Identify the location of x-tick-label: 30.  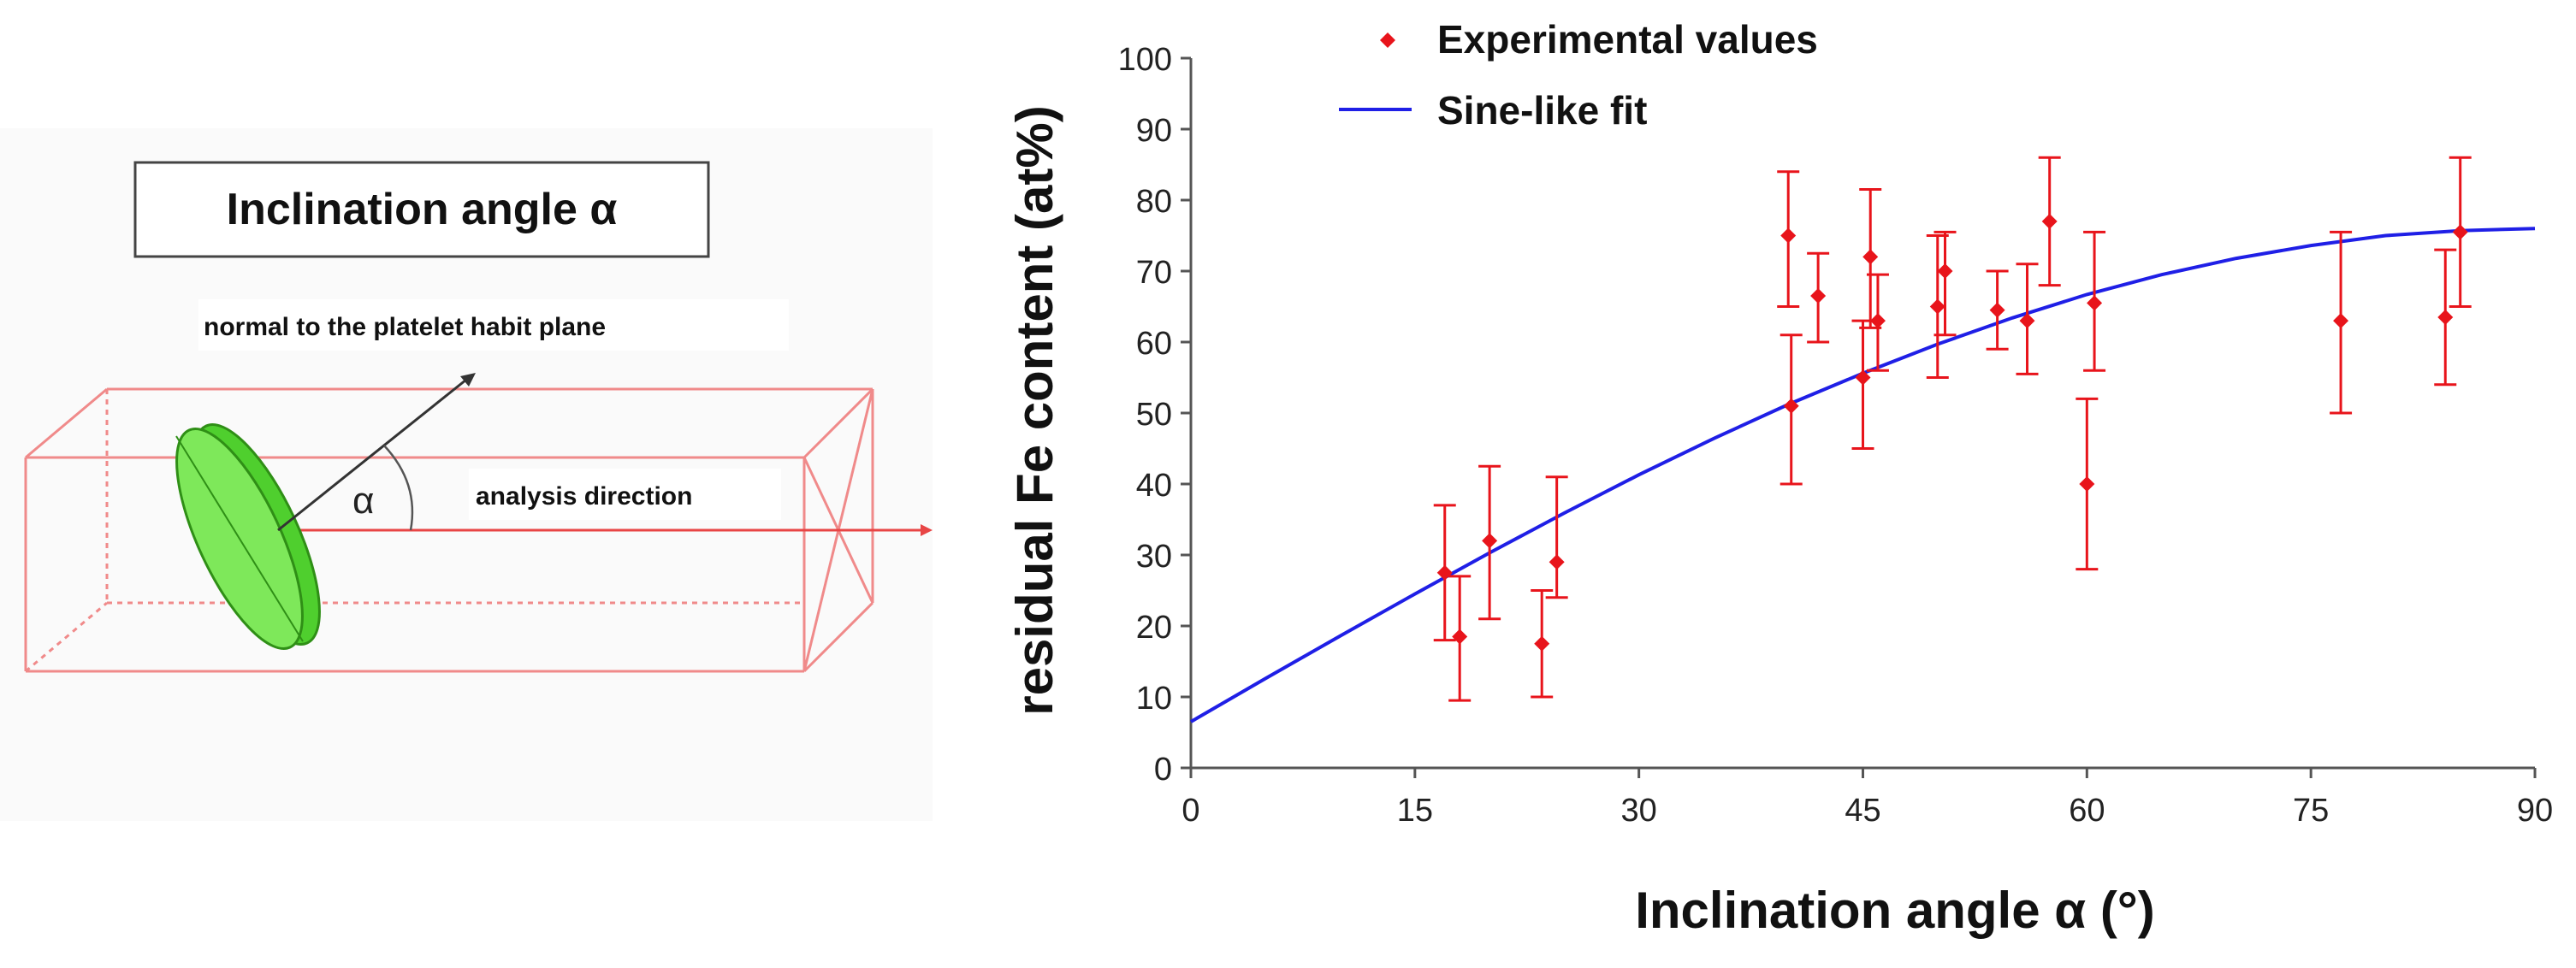
(1639, 811).